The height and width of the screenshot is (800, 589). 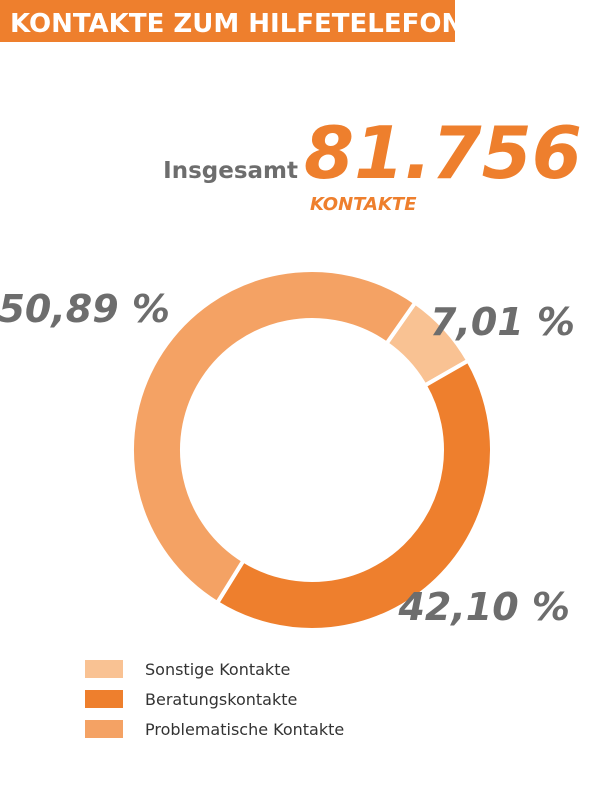 I want to click on slice-label: 7,01 %, so click(x=502, y=322).